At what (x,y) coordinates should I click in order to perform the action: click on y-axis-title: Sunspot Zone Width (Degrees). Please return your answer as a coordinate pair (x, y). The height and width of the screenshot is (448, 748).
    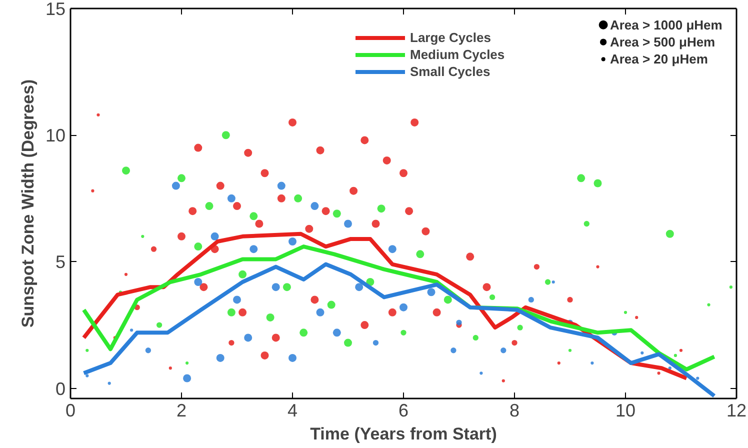
    Looking at the image, I should click on (28, 203).